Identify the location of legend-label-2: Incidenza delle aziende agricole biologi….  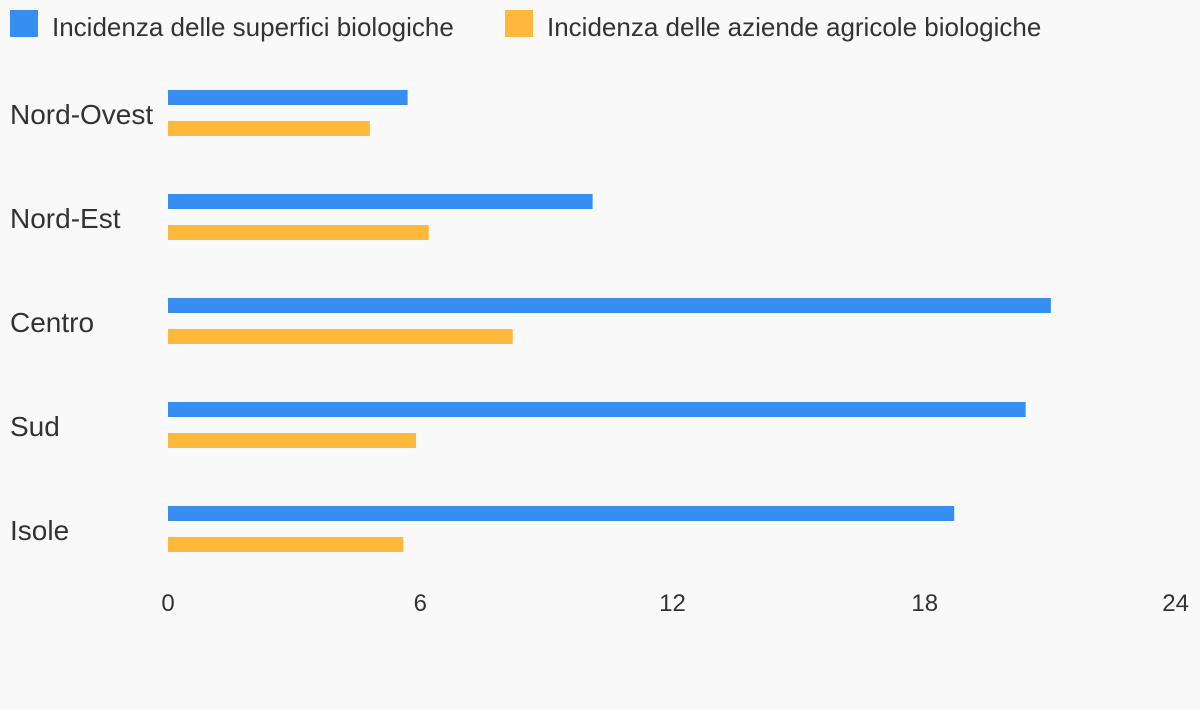
(794, 27).